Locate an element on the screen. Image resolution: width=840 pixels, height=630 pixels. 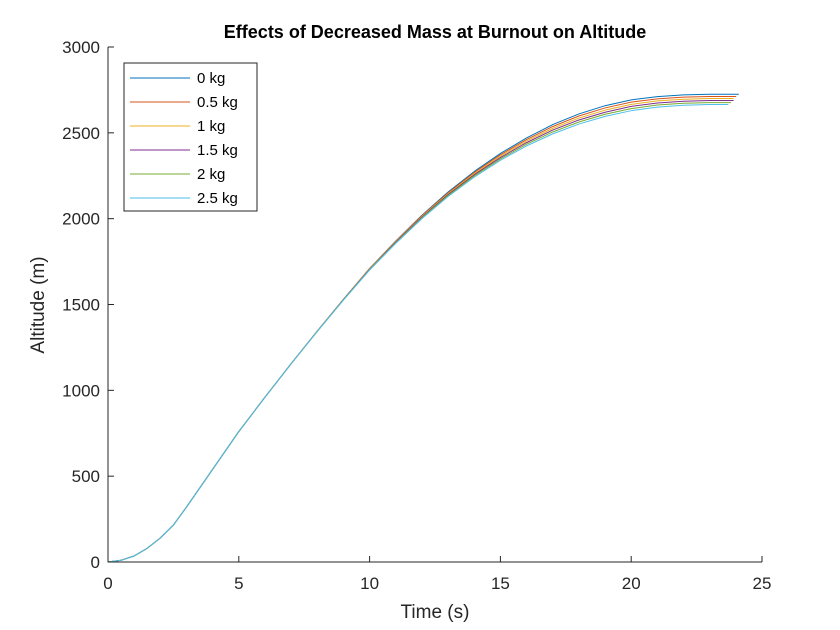
x-tick-label: 25 is located at coordinates (762, 583).